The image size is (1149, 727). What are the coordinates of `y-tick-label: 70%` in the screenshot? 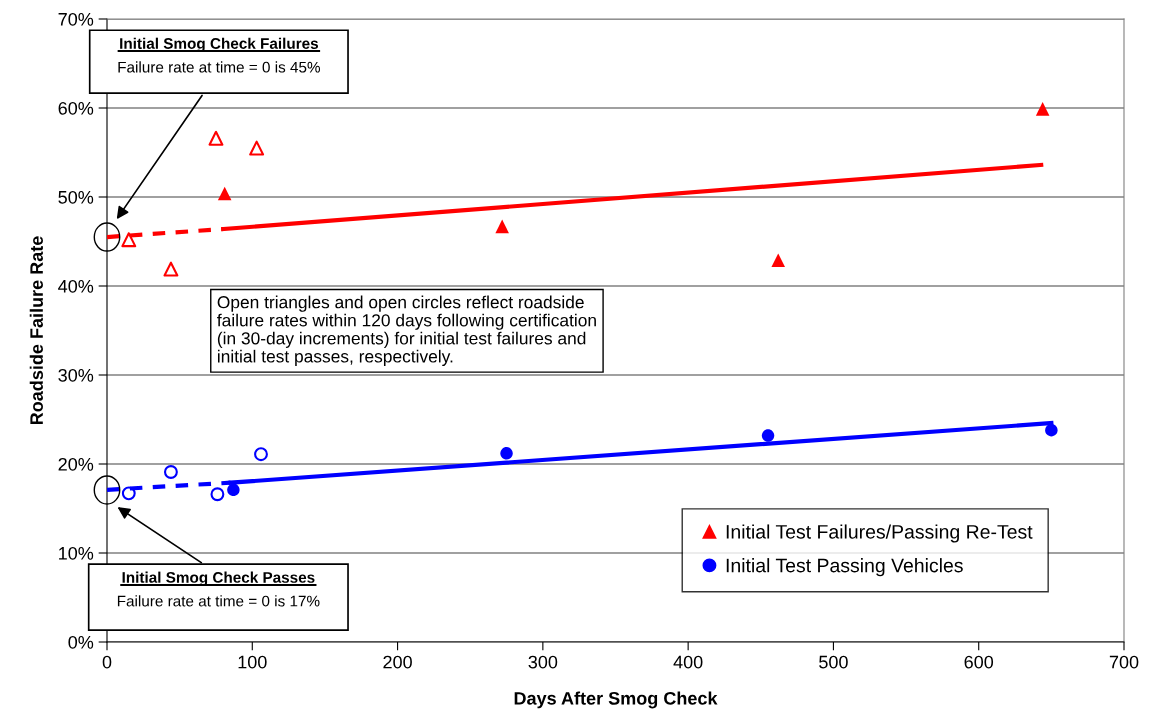 It's located at (76, 19).